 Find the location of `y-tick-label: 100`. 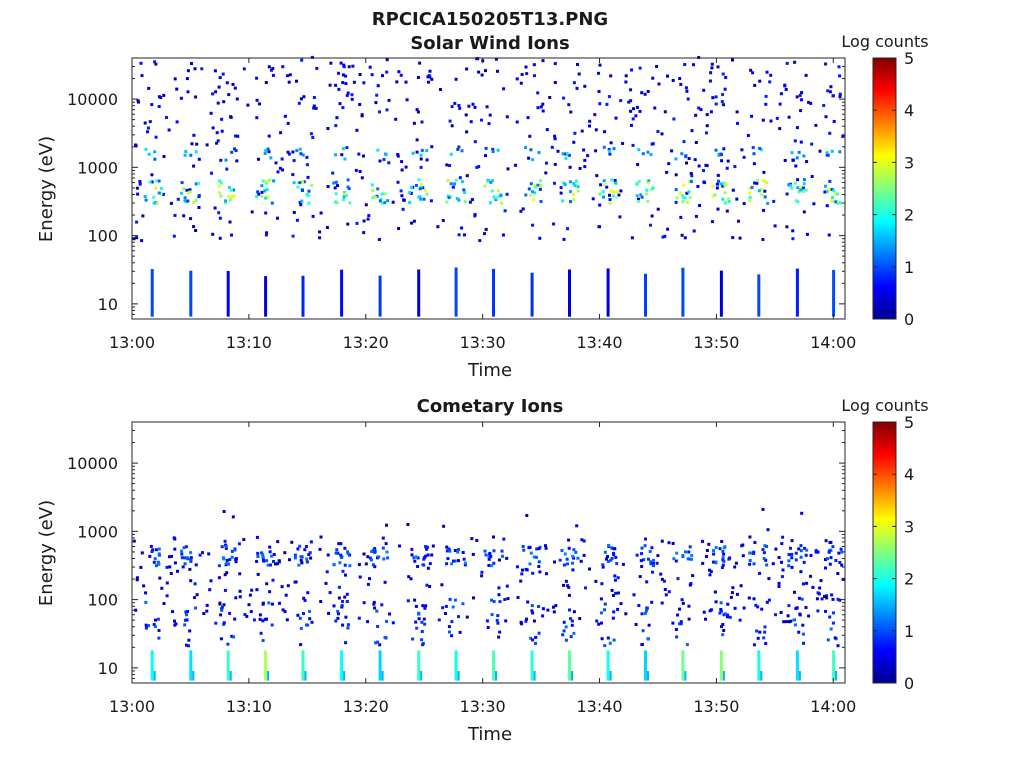

y-tick-label: 100 is located at coordinates (102, 600).